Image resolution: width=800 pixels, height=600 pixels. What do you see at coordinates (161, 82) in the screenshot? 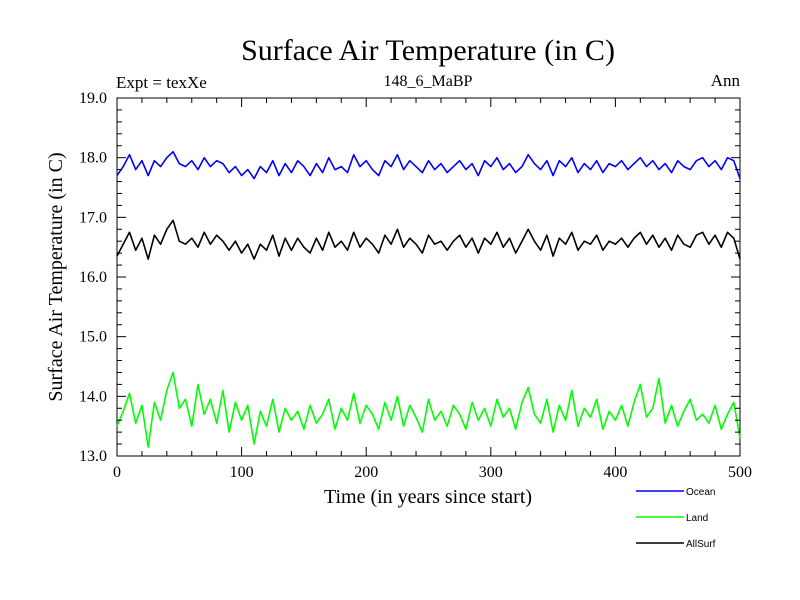
I see `experiment-label: Expt = texXe` at bounding box center [161, 82].